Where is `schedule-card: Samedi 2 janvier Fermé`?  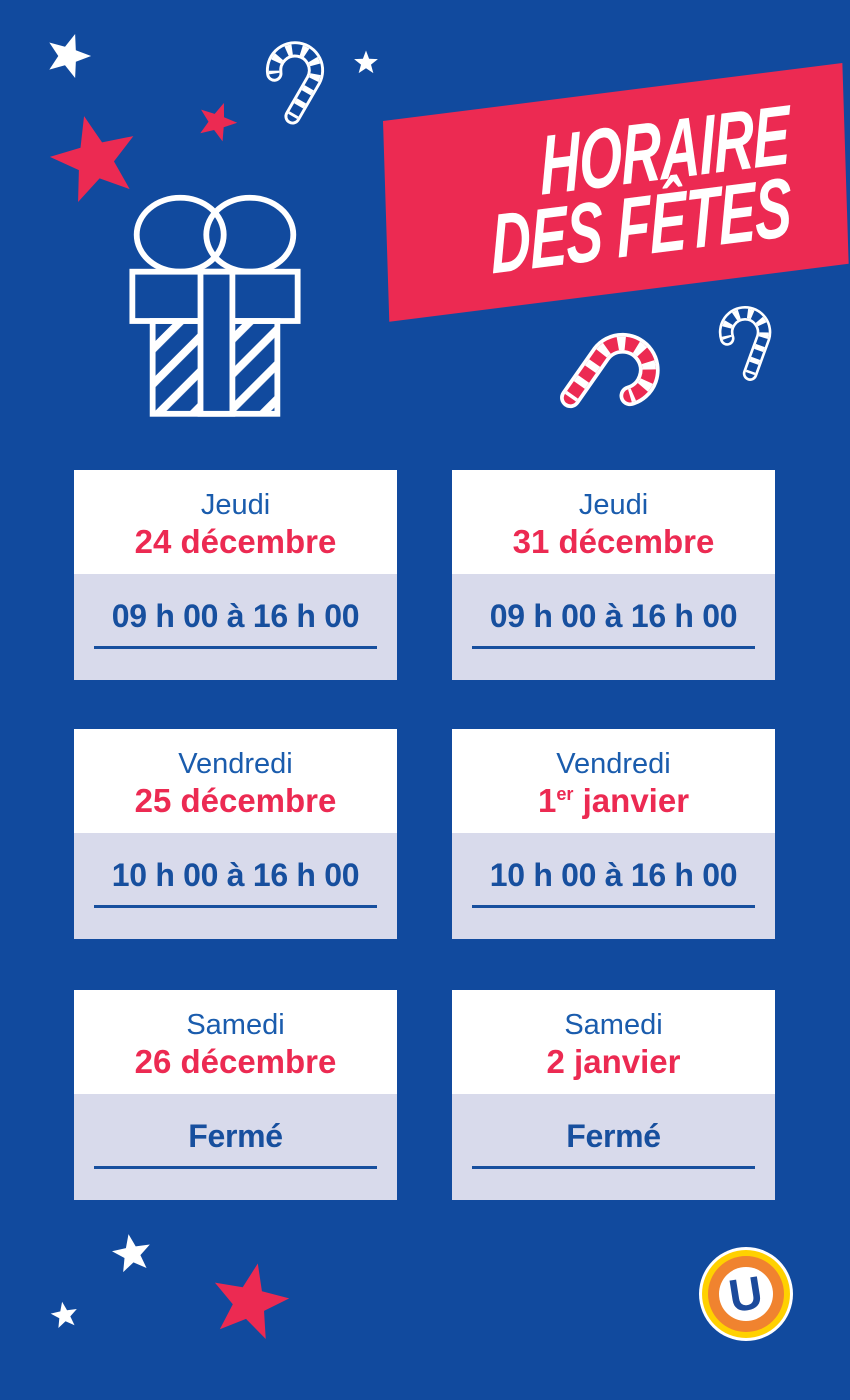
schedule-card: Samedi 2 janvier Fermé is located at coordinates (613, 1095).